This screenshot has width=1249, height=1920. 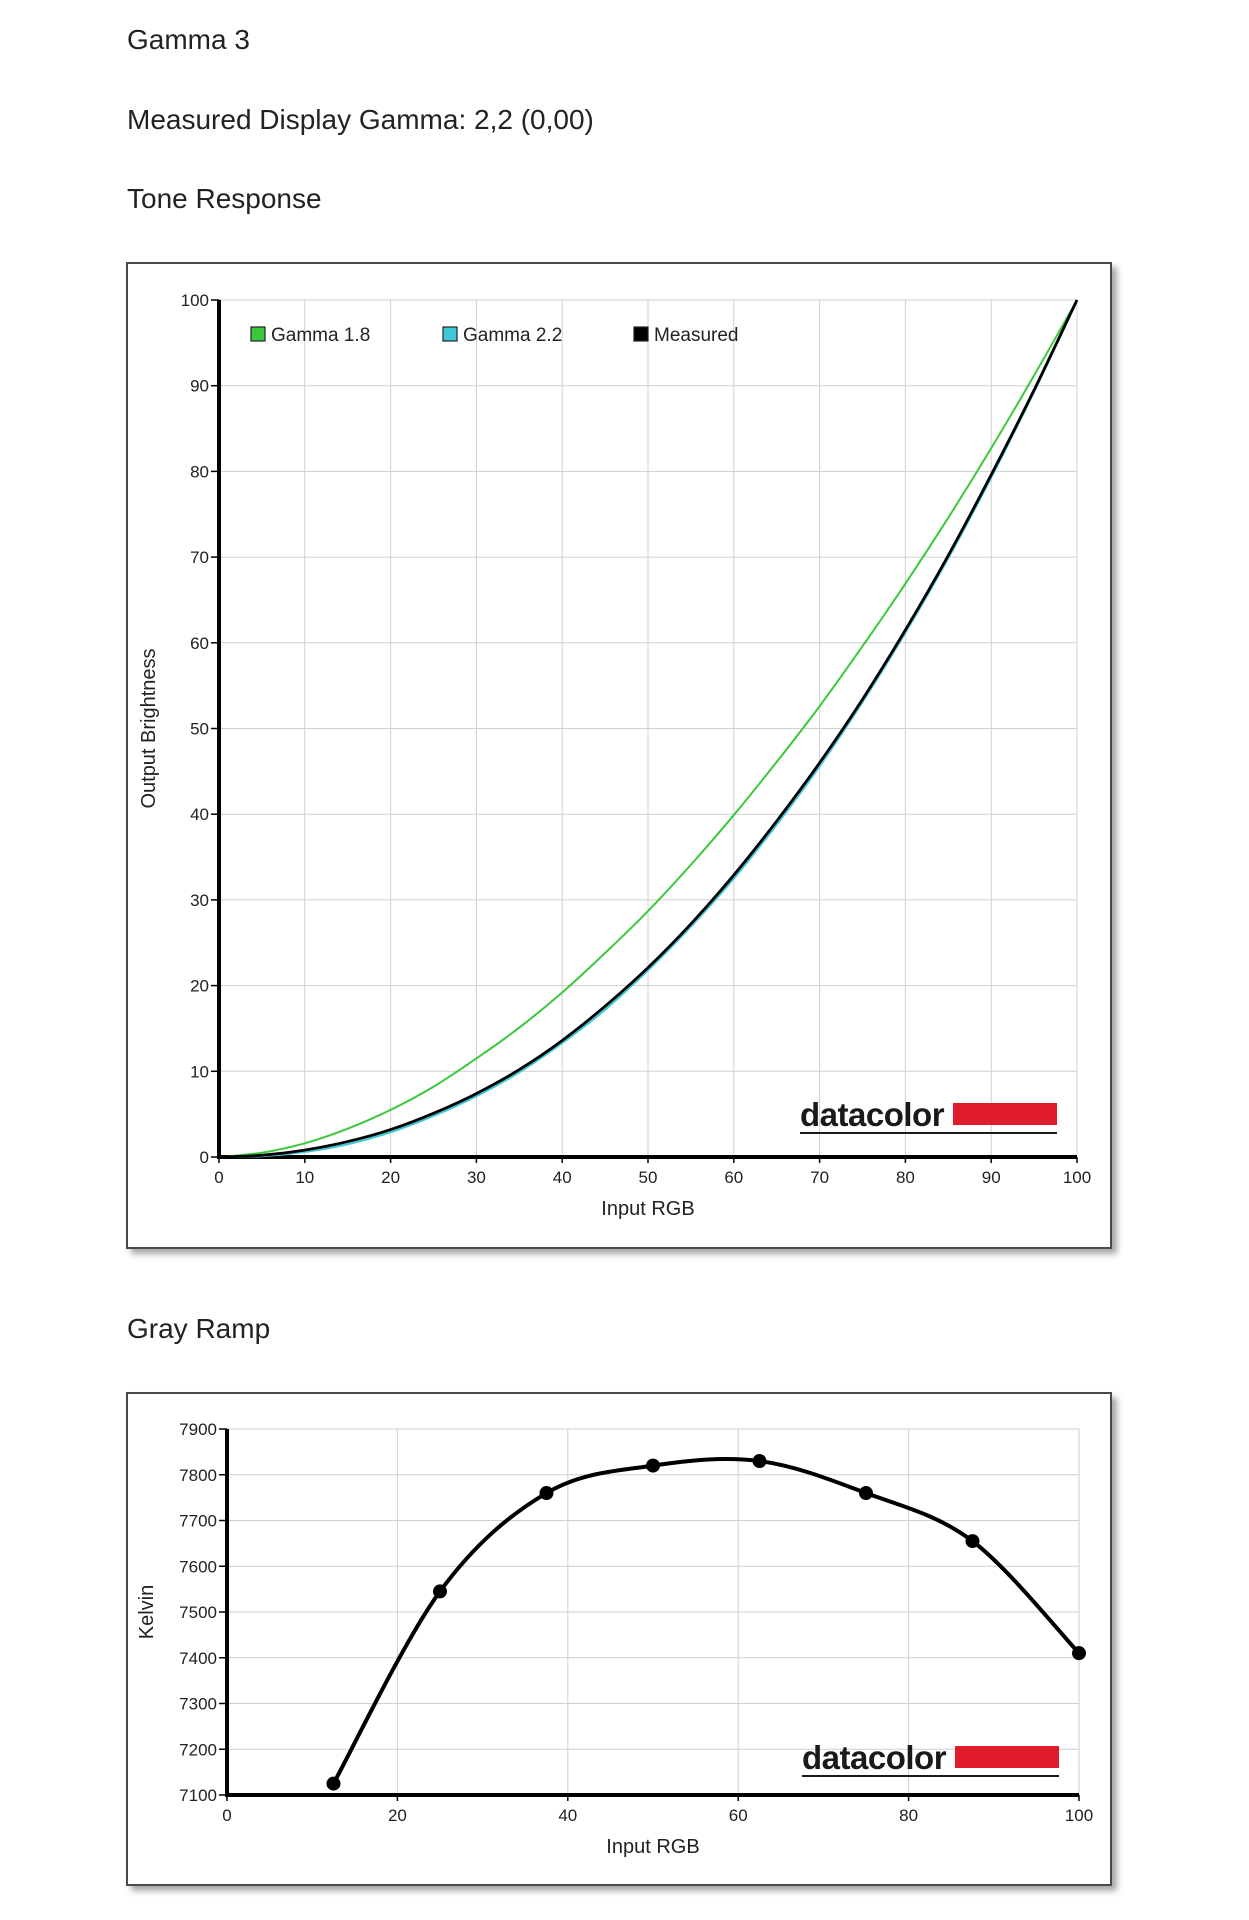 I want to click on tone-x-tick-label: 0, so click(x=218, y=1177).